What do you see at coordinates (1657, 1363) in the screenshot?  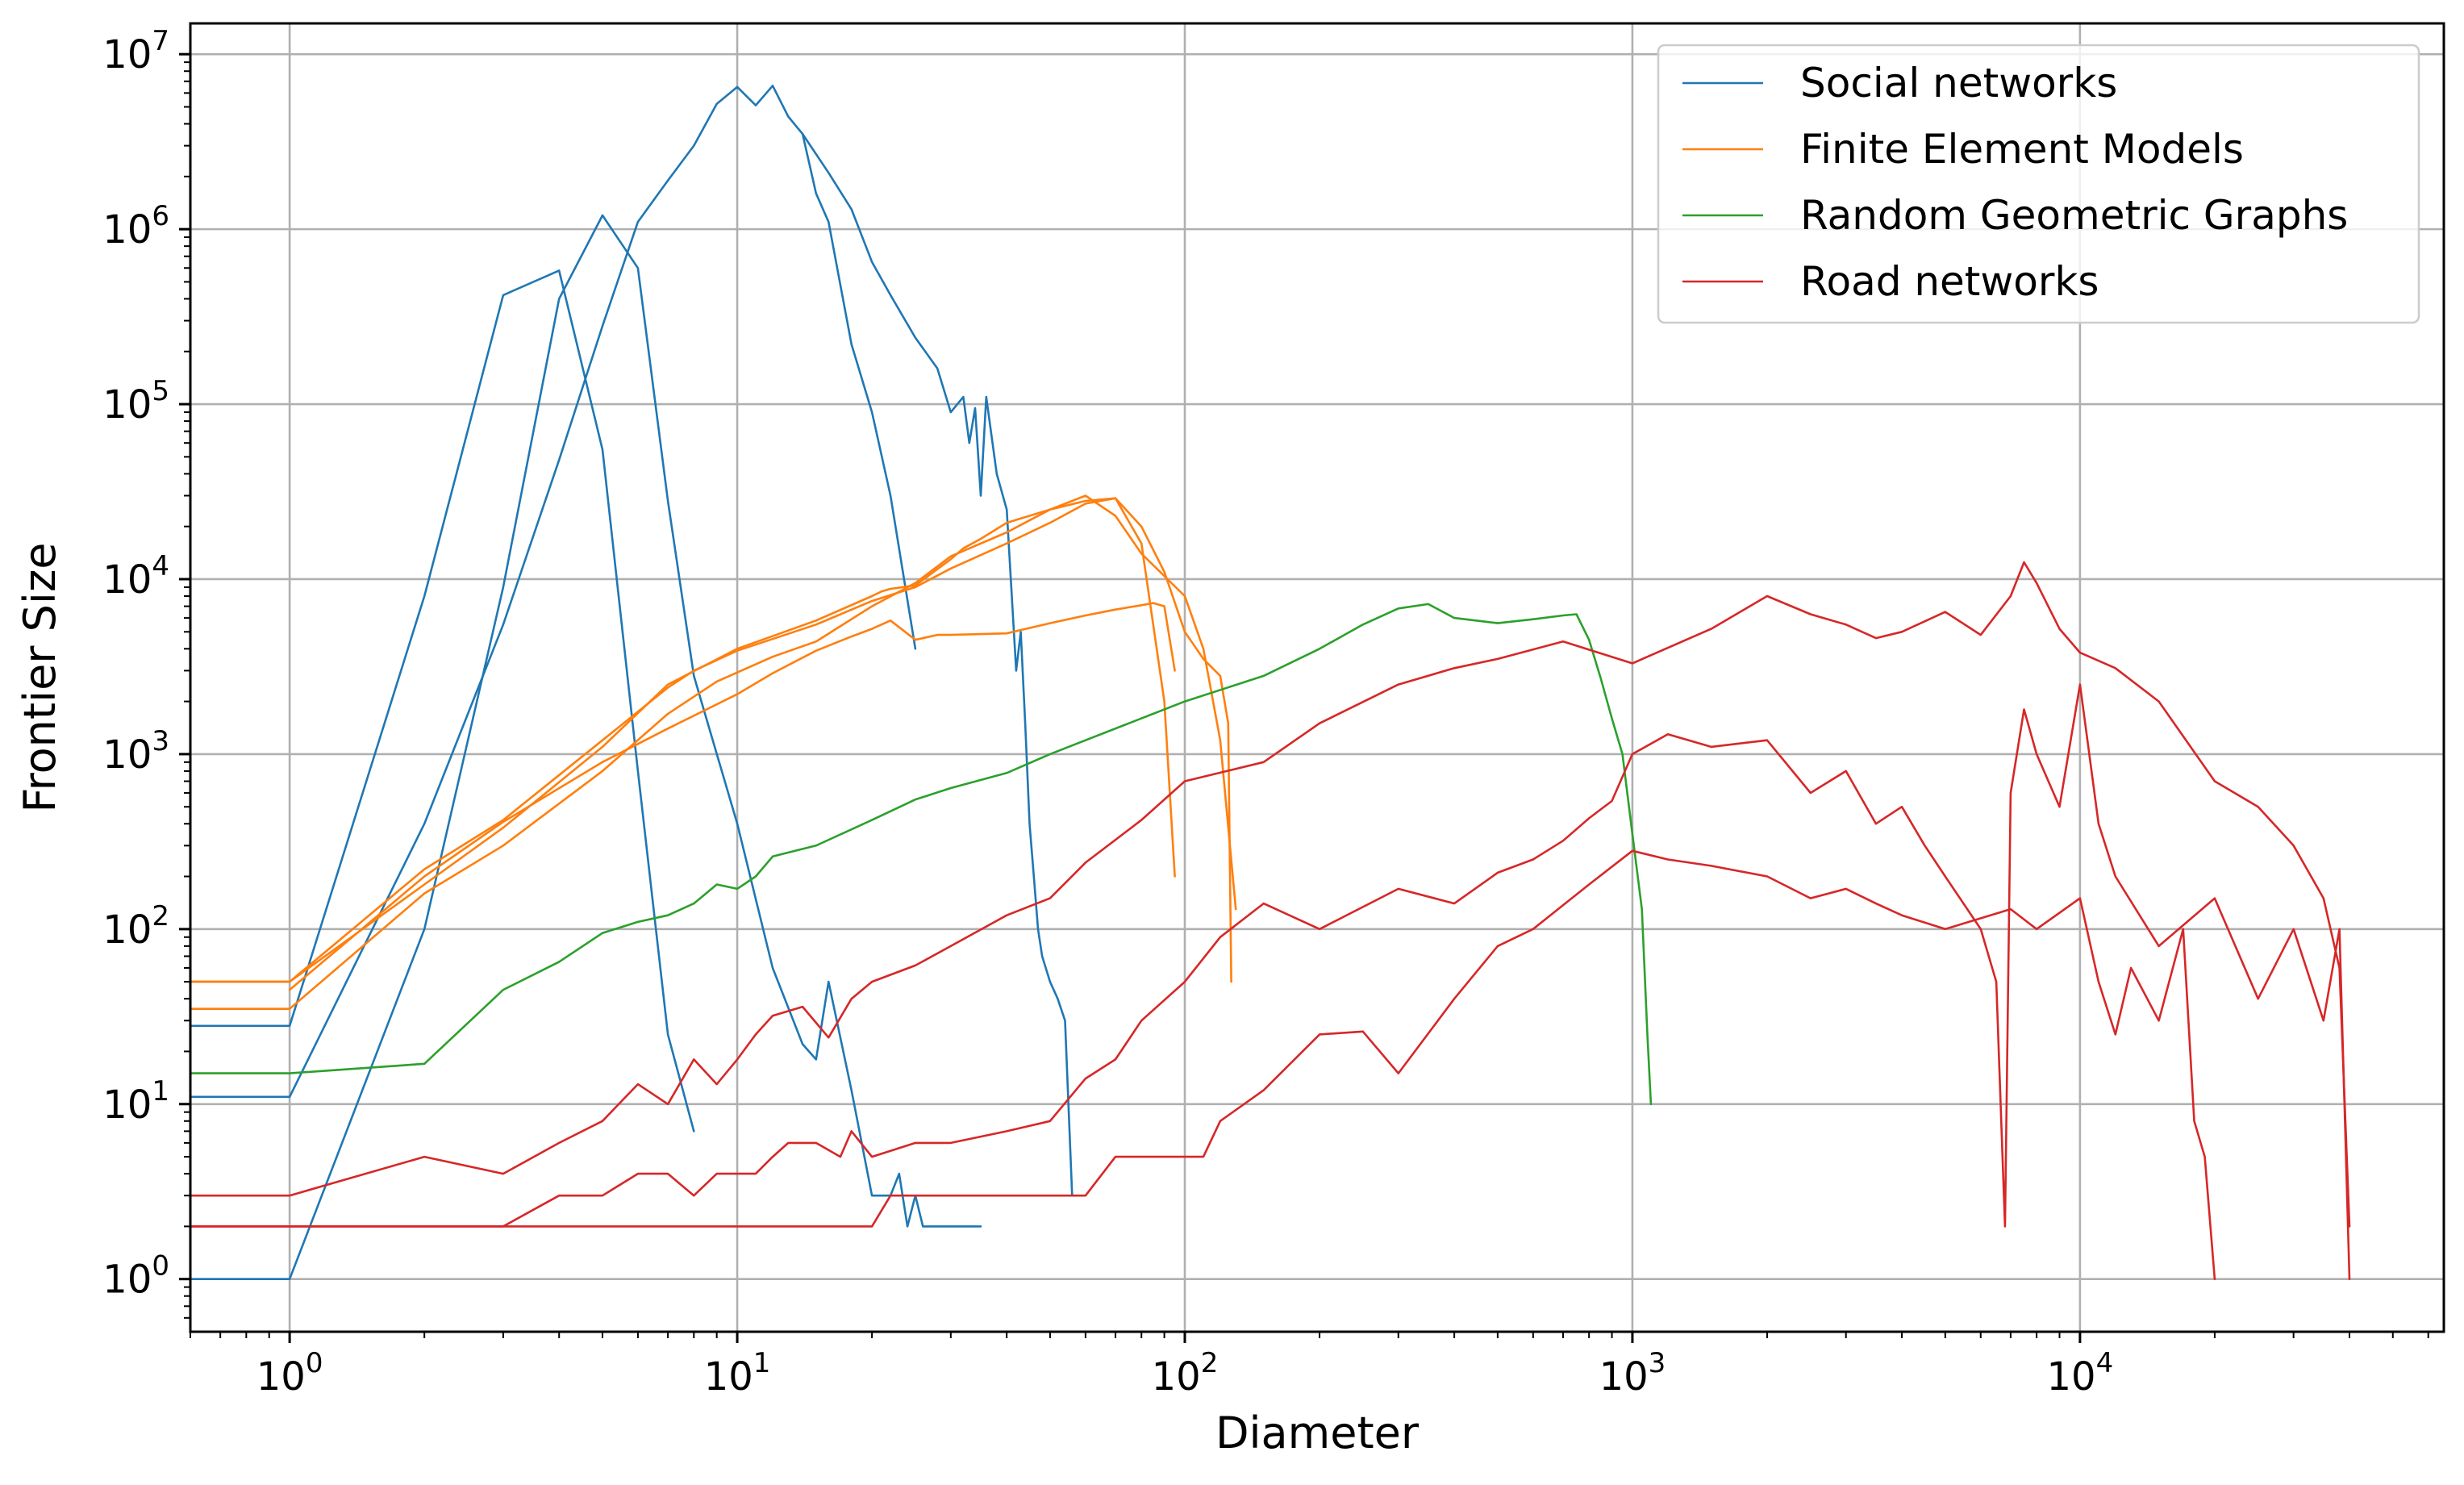 I see `x-tick-exponent: 3` at bounding box center [1657, 1363].